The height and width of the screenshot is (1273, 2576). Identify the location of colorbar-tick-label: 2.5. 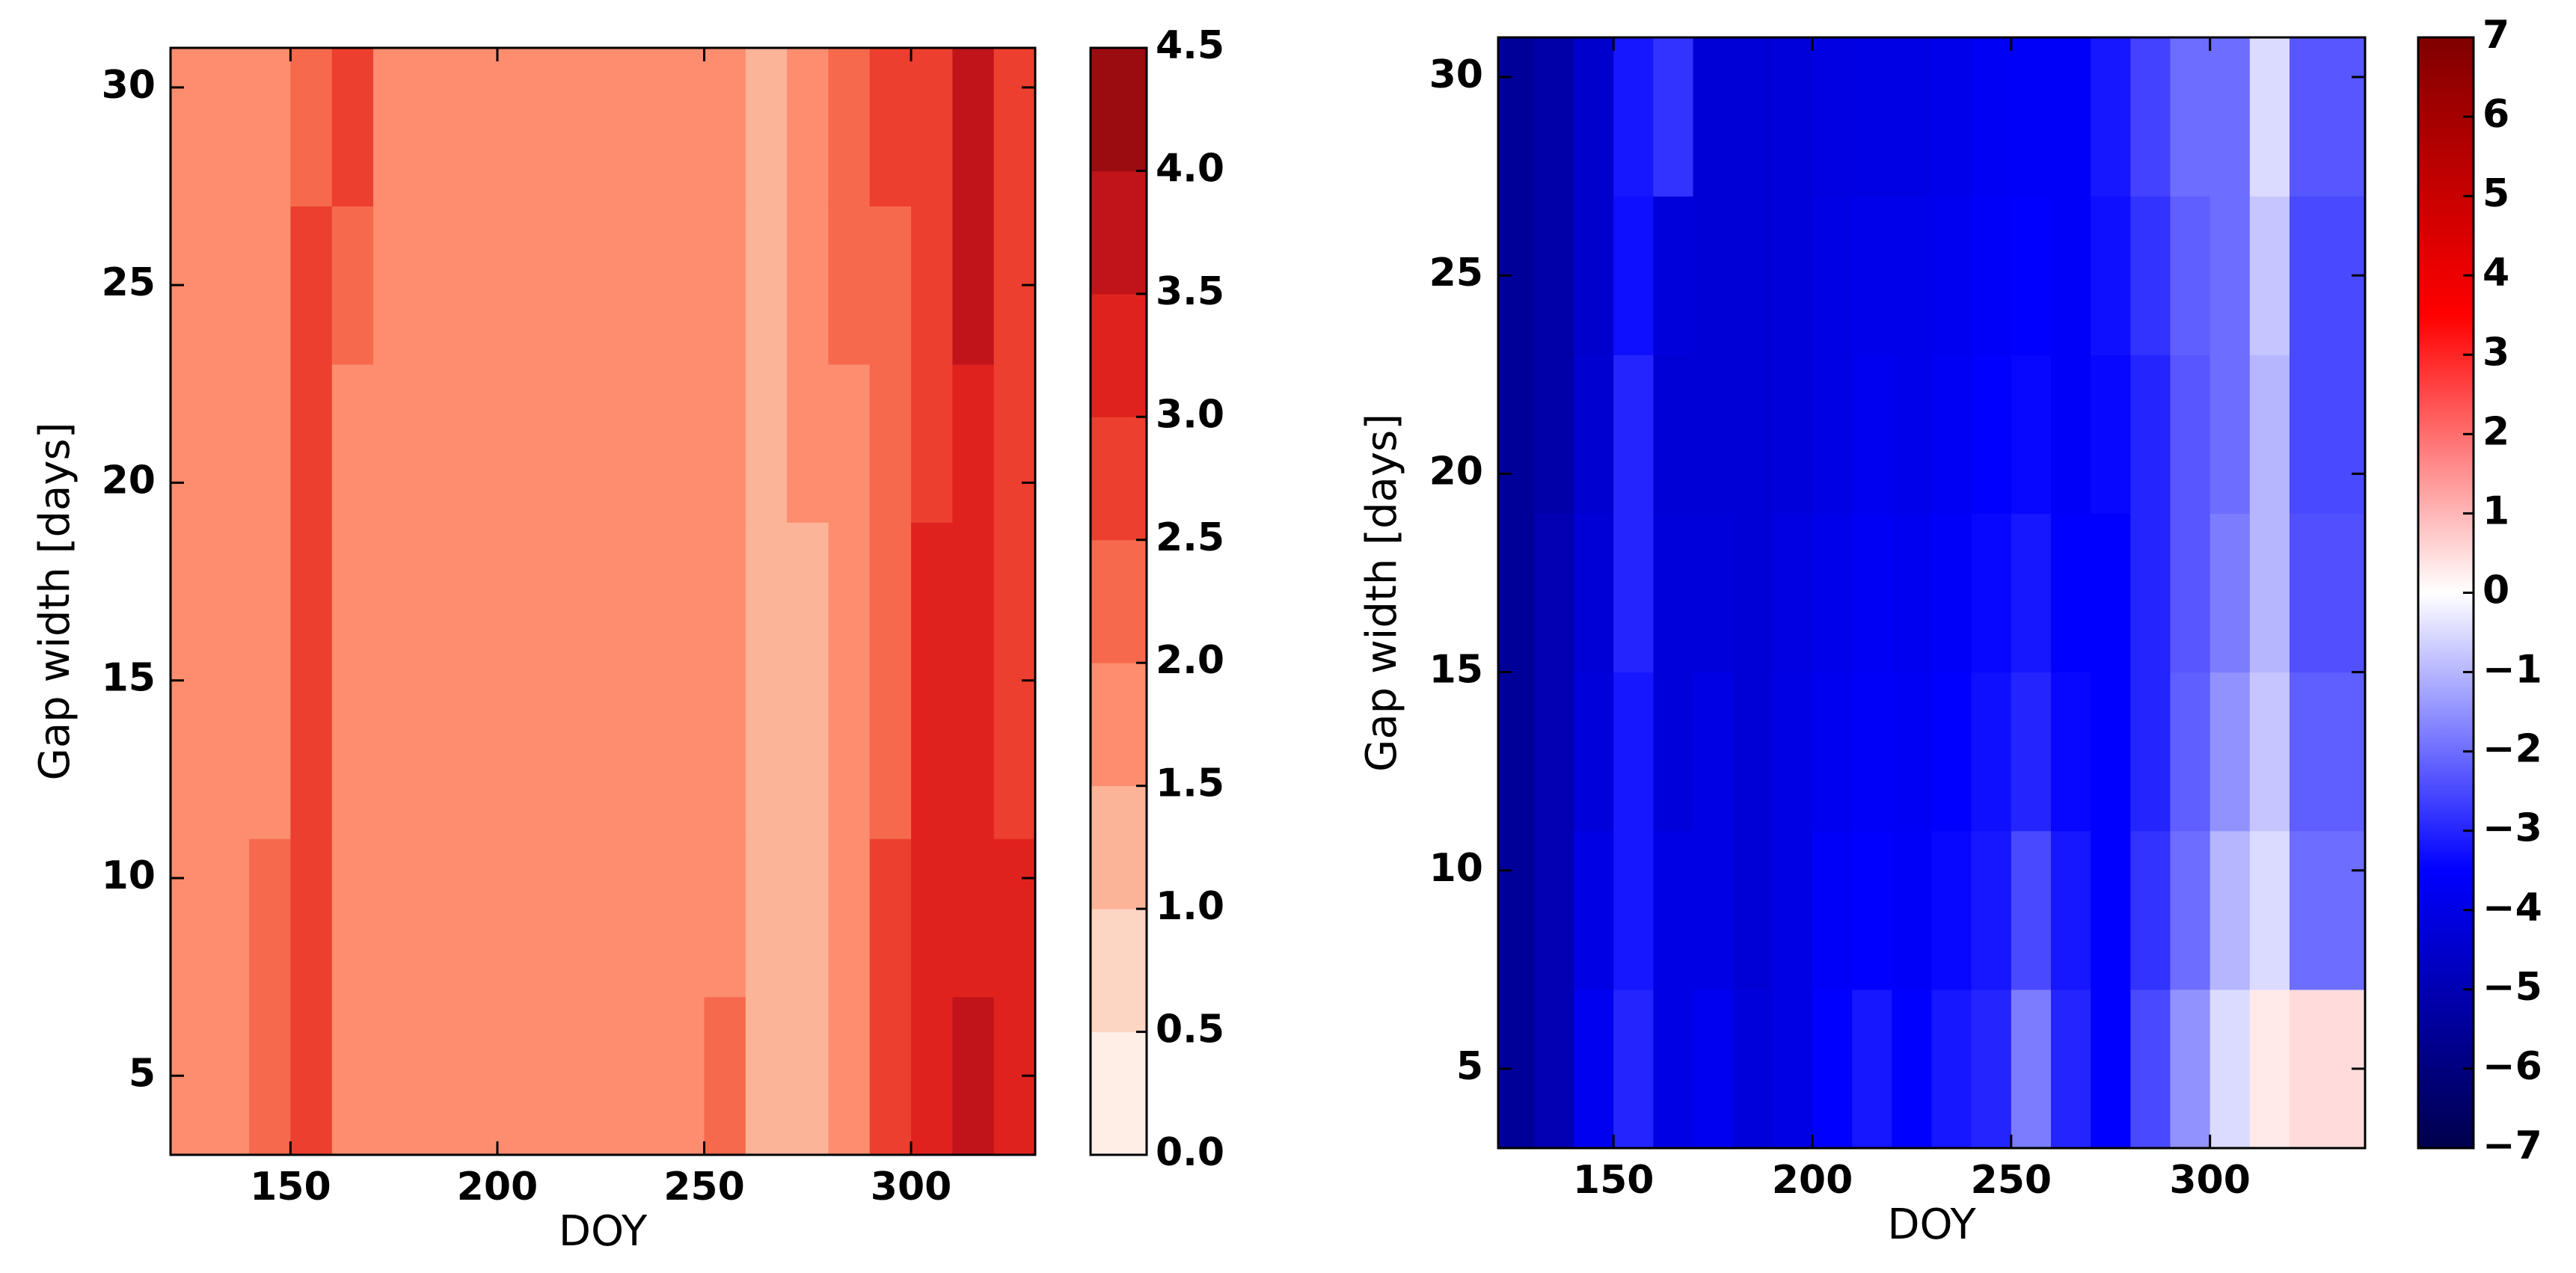
(1190, 537).